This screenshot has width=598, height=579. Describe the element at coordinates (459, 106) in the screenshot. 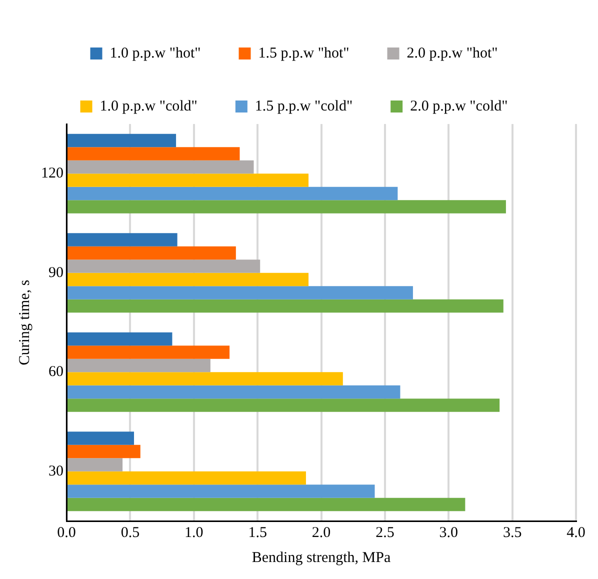

I see `legend-label: 2.0 p.p.w "cold"` at that location.